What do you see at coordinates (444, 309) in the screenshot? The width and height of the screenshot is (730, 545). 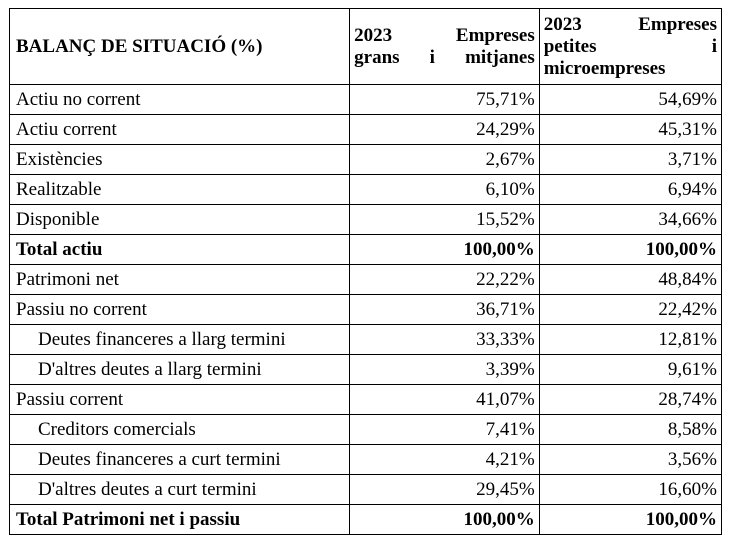 I see `value-large-medium: 36,71%` at bounding box center [444, 309].